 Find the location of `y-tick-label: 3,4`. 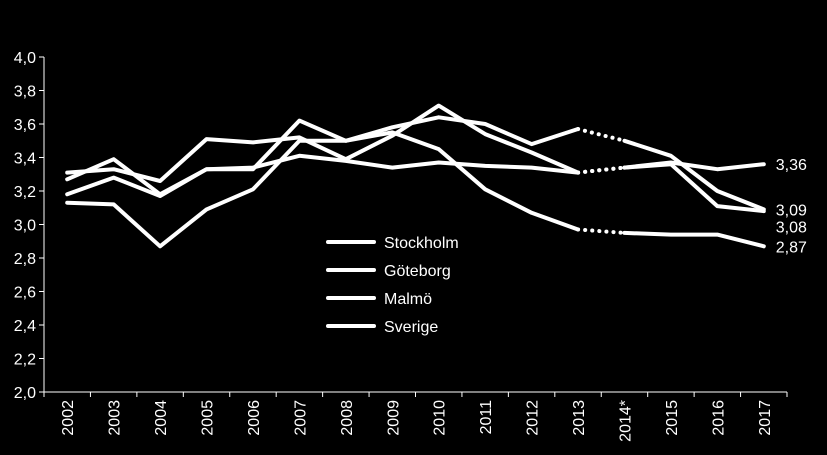

y-tick-label: 3,4 is located at coordinates (25, 159).